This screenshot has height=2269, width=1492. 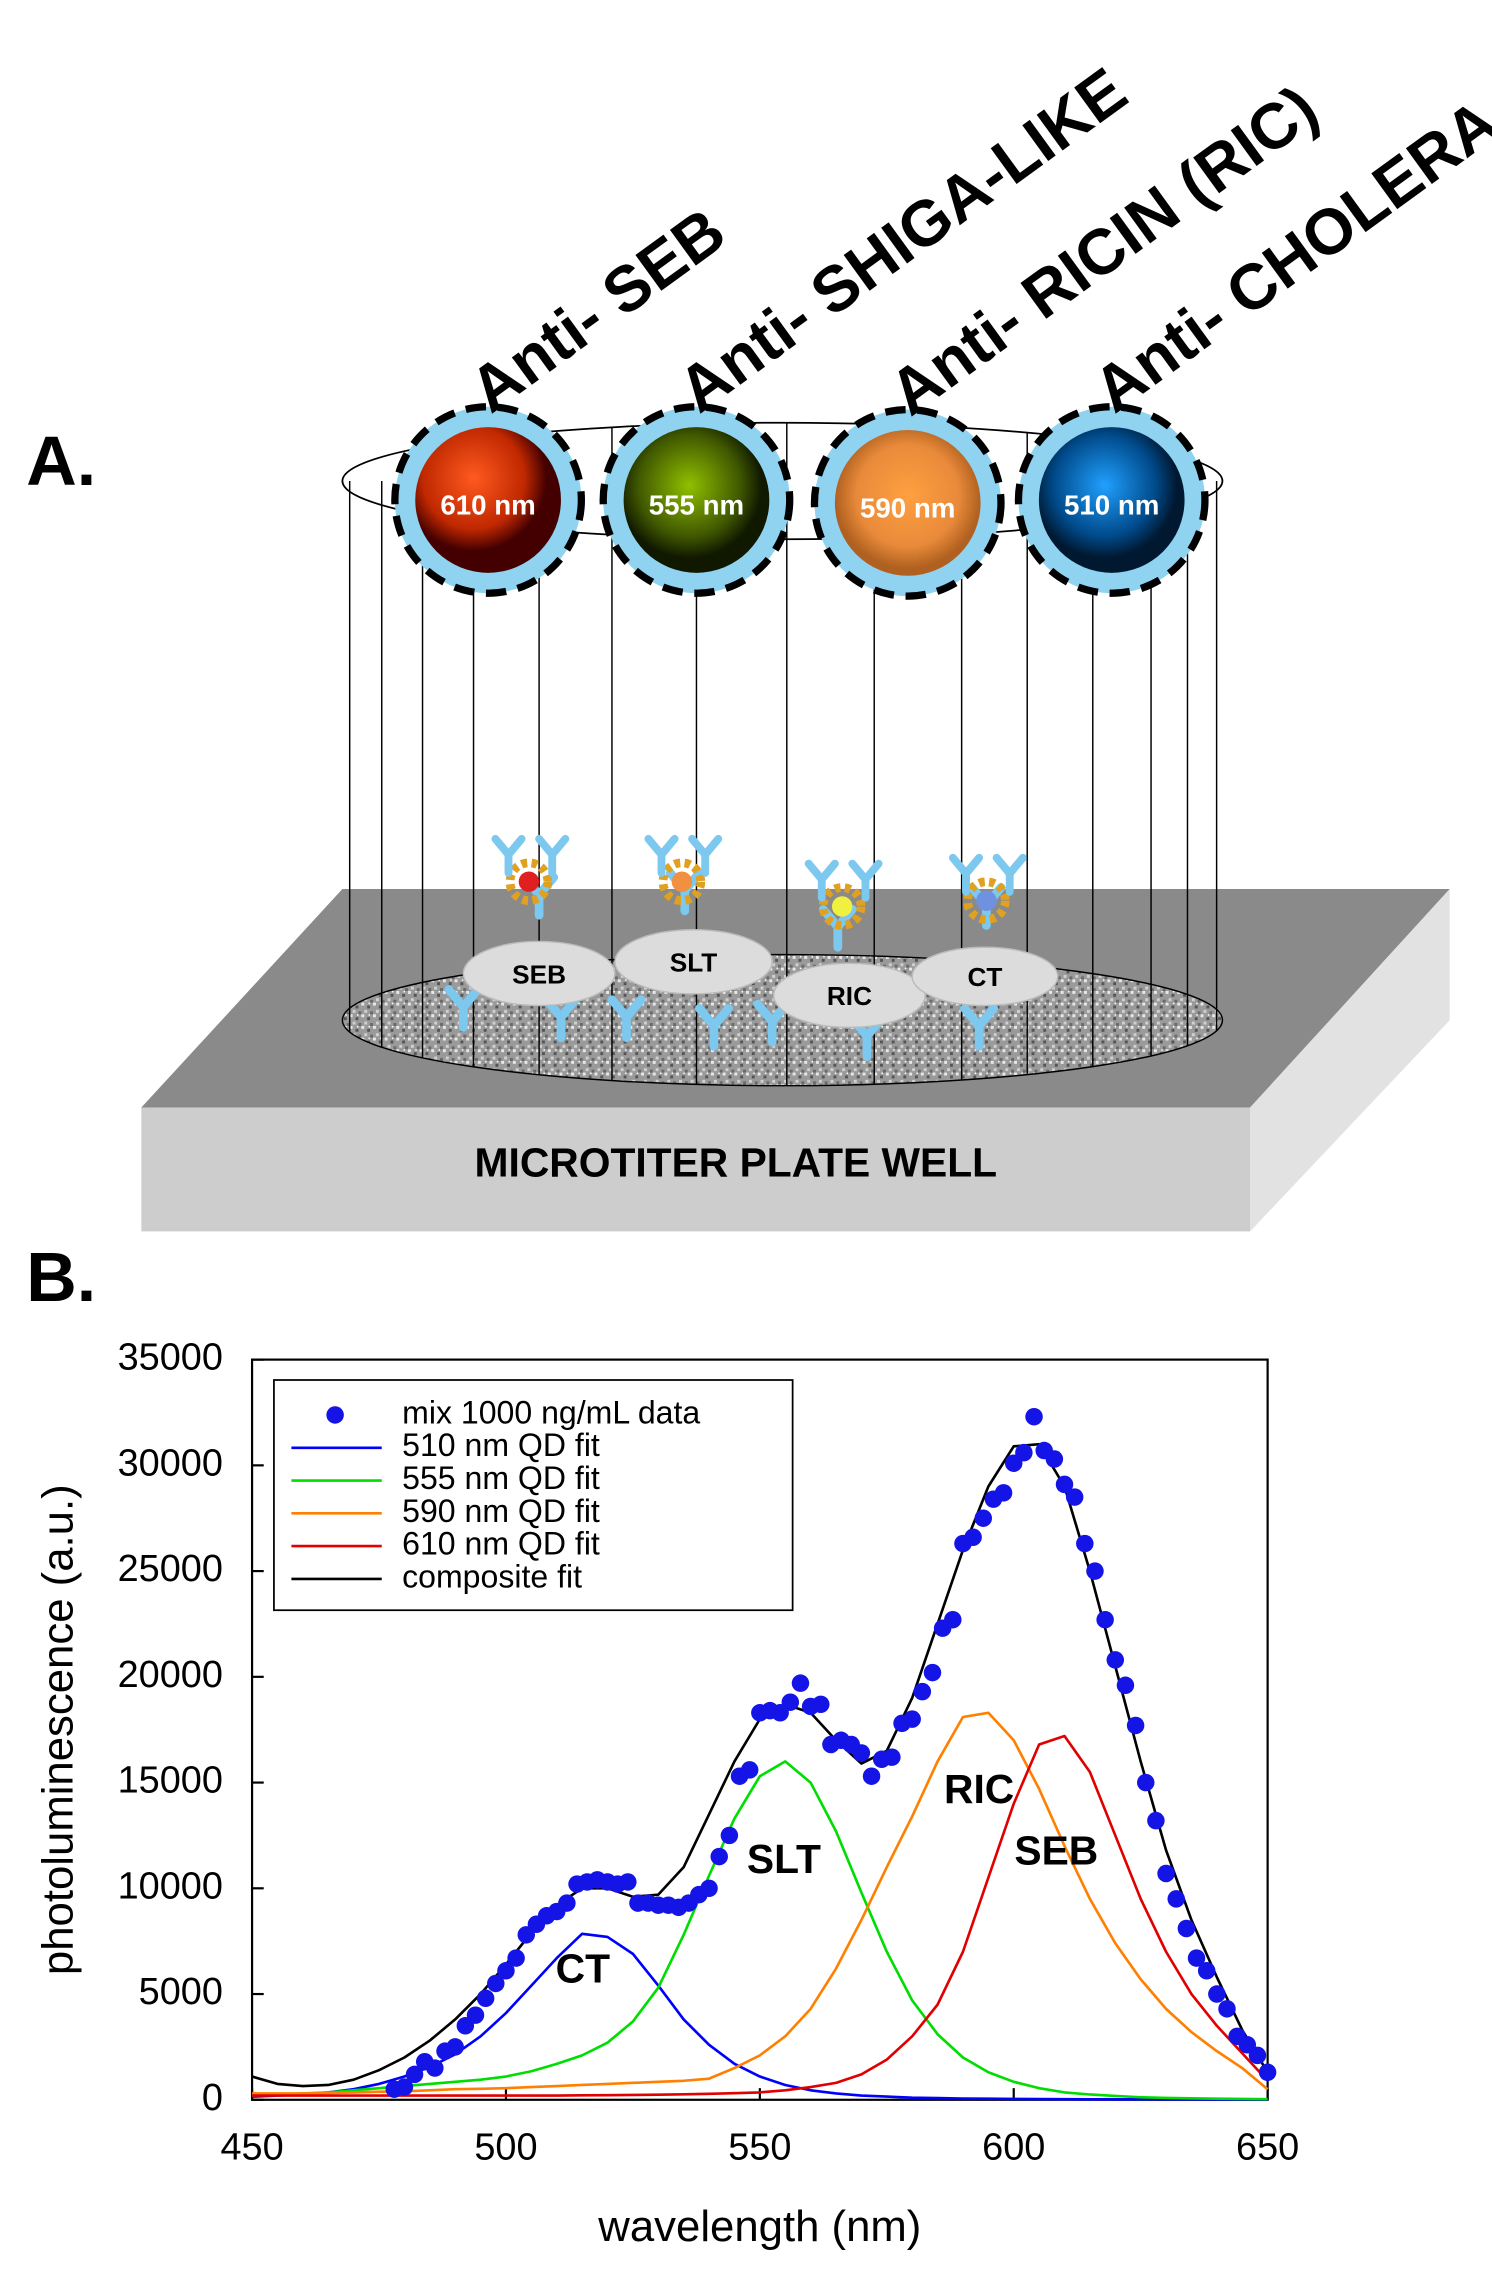 What do you see at coordinates (181, 1992) in the screenshot?
I see `y-tick-label: 5000` at bounding box center [181, 1992].